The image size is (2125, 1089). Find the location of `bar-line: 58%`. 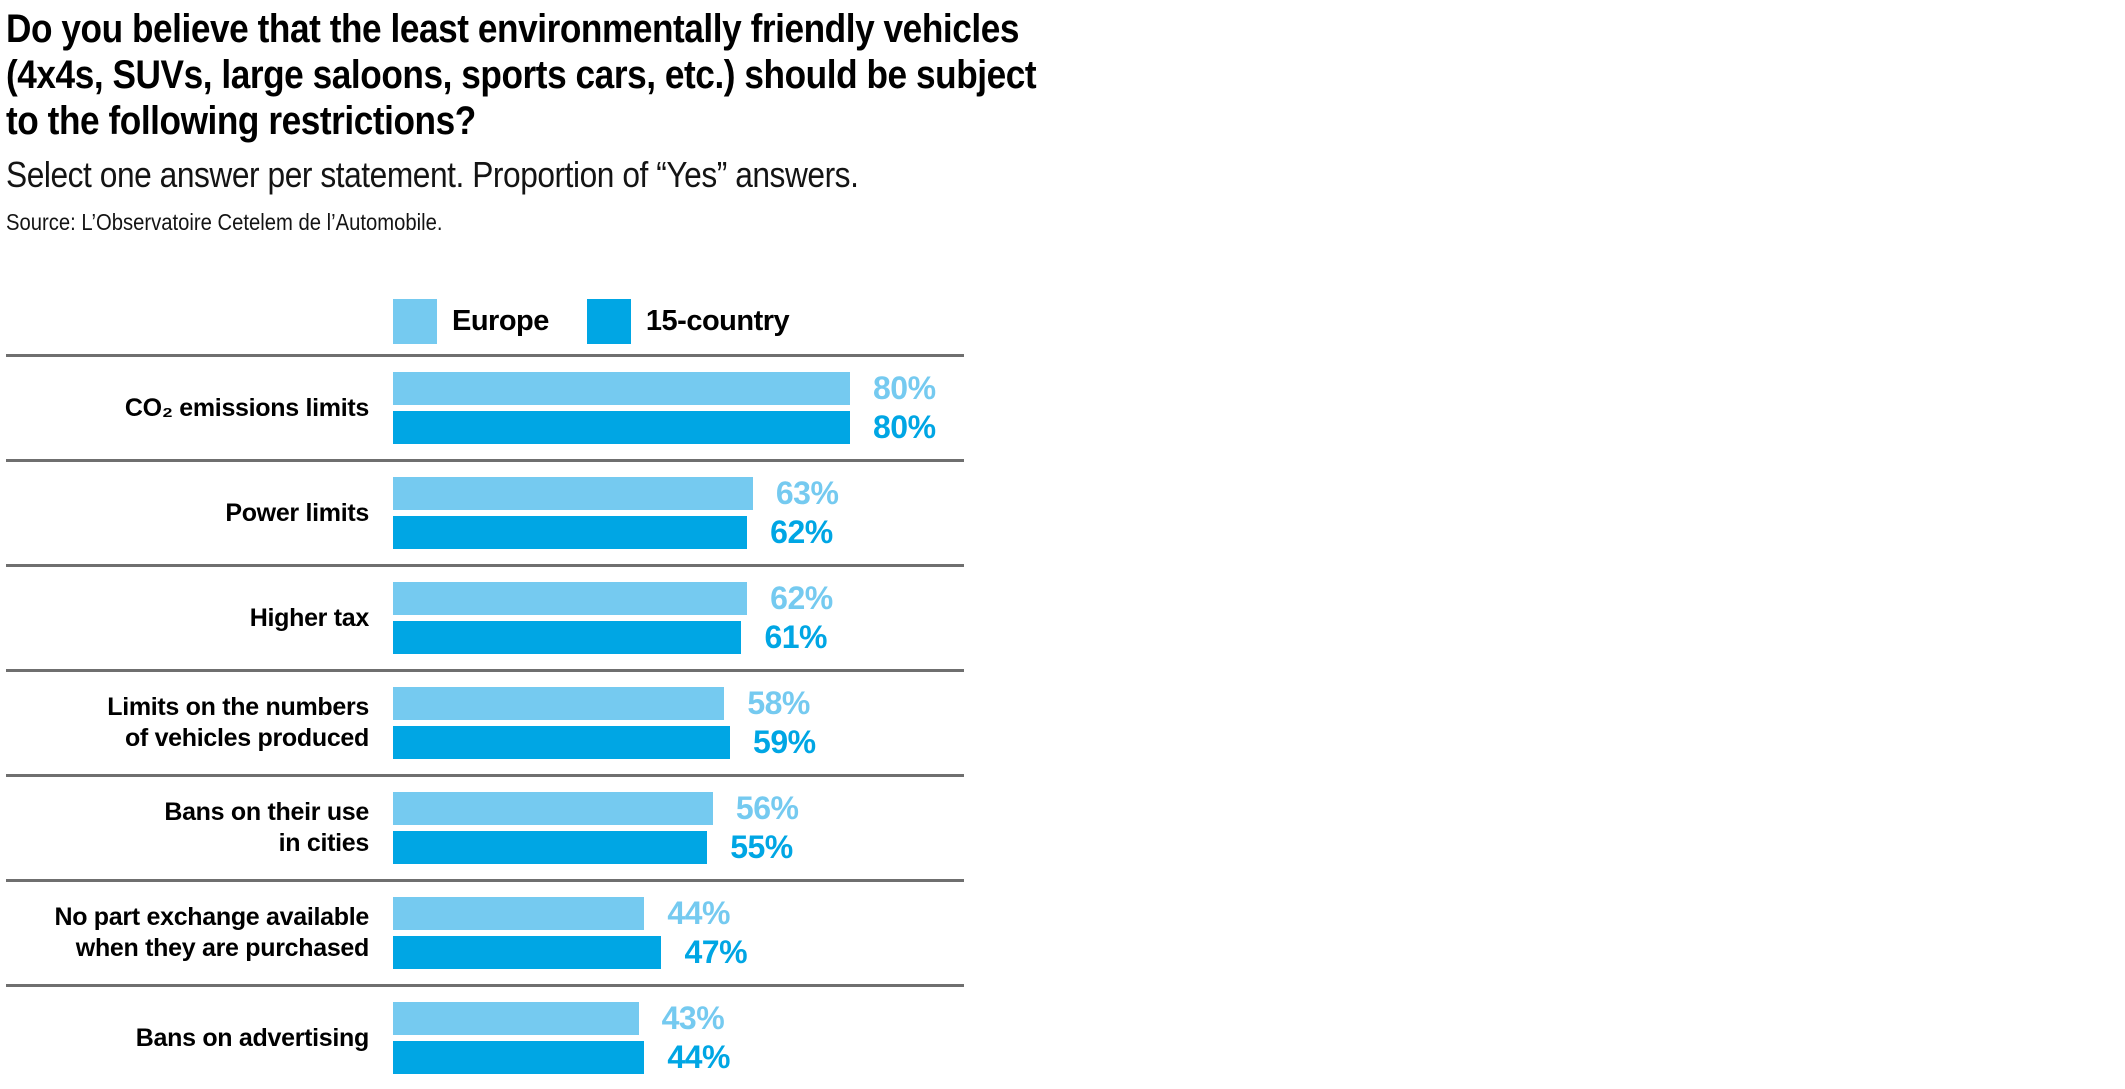

bar-line: 58% is located at coordinates (678, 703).